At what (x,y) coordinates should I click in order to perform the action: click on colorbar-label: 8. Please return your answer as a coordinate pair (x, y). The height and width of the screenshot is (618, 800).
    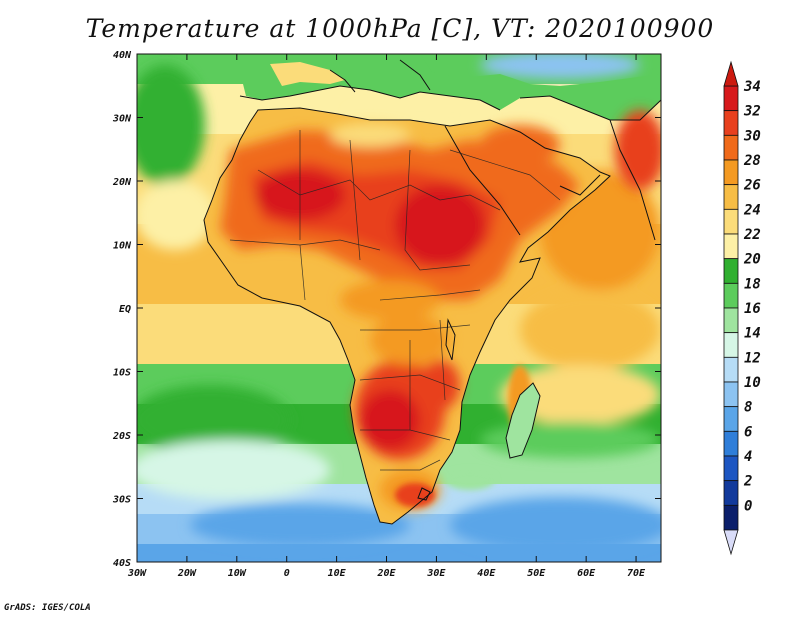
    Looking at the image, I should click on (748, 408).